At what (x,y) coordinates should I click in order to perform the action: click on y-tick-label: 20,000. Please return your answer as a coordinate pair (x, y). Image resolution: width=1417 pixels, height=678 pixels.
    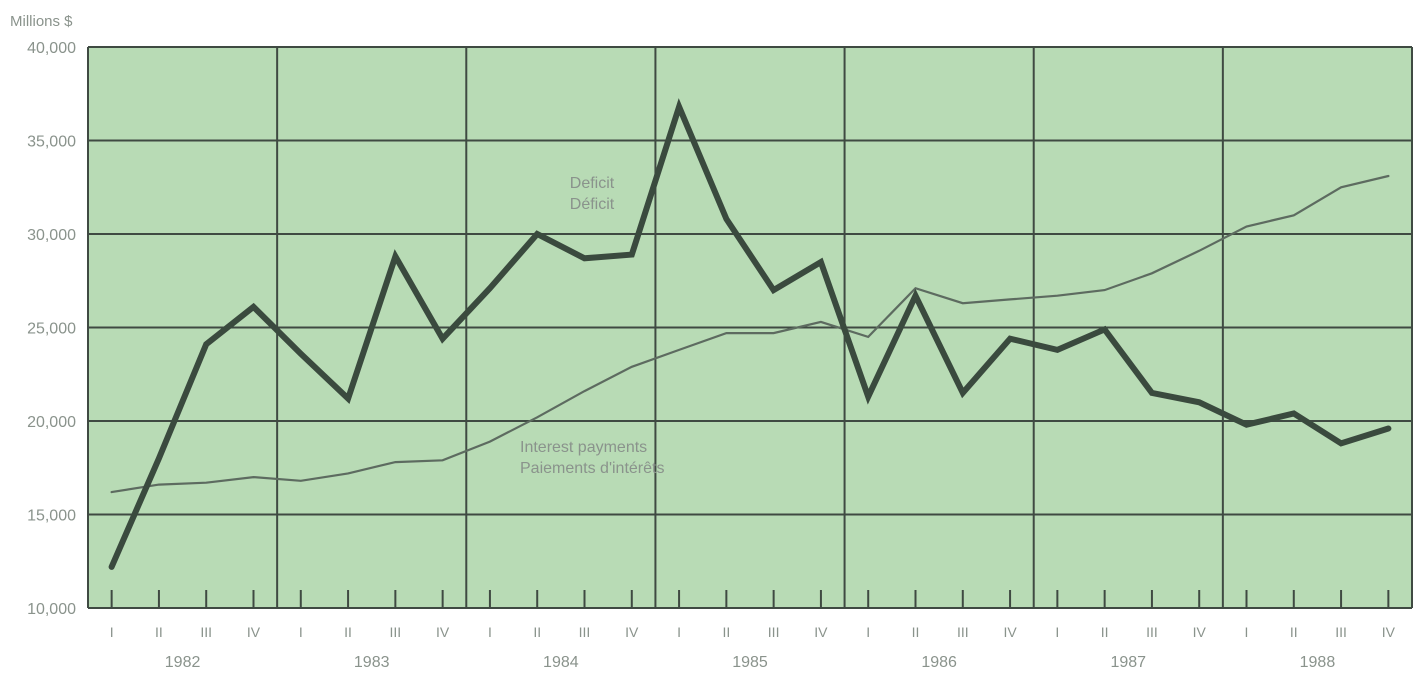
    Looking at the image, I should click on (51, 422).